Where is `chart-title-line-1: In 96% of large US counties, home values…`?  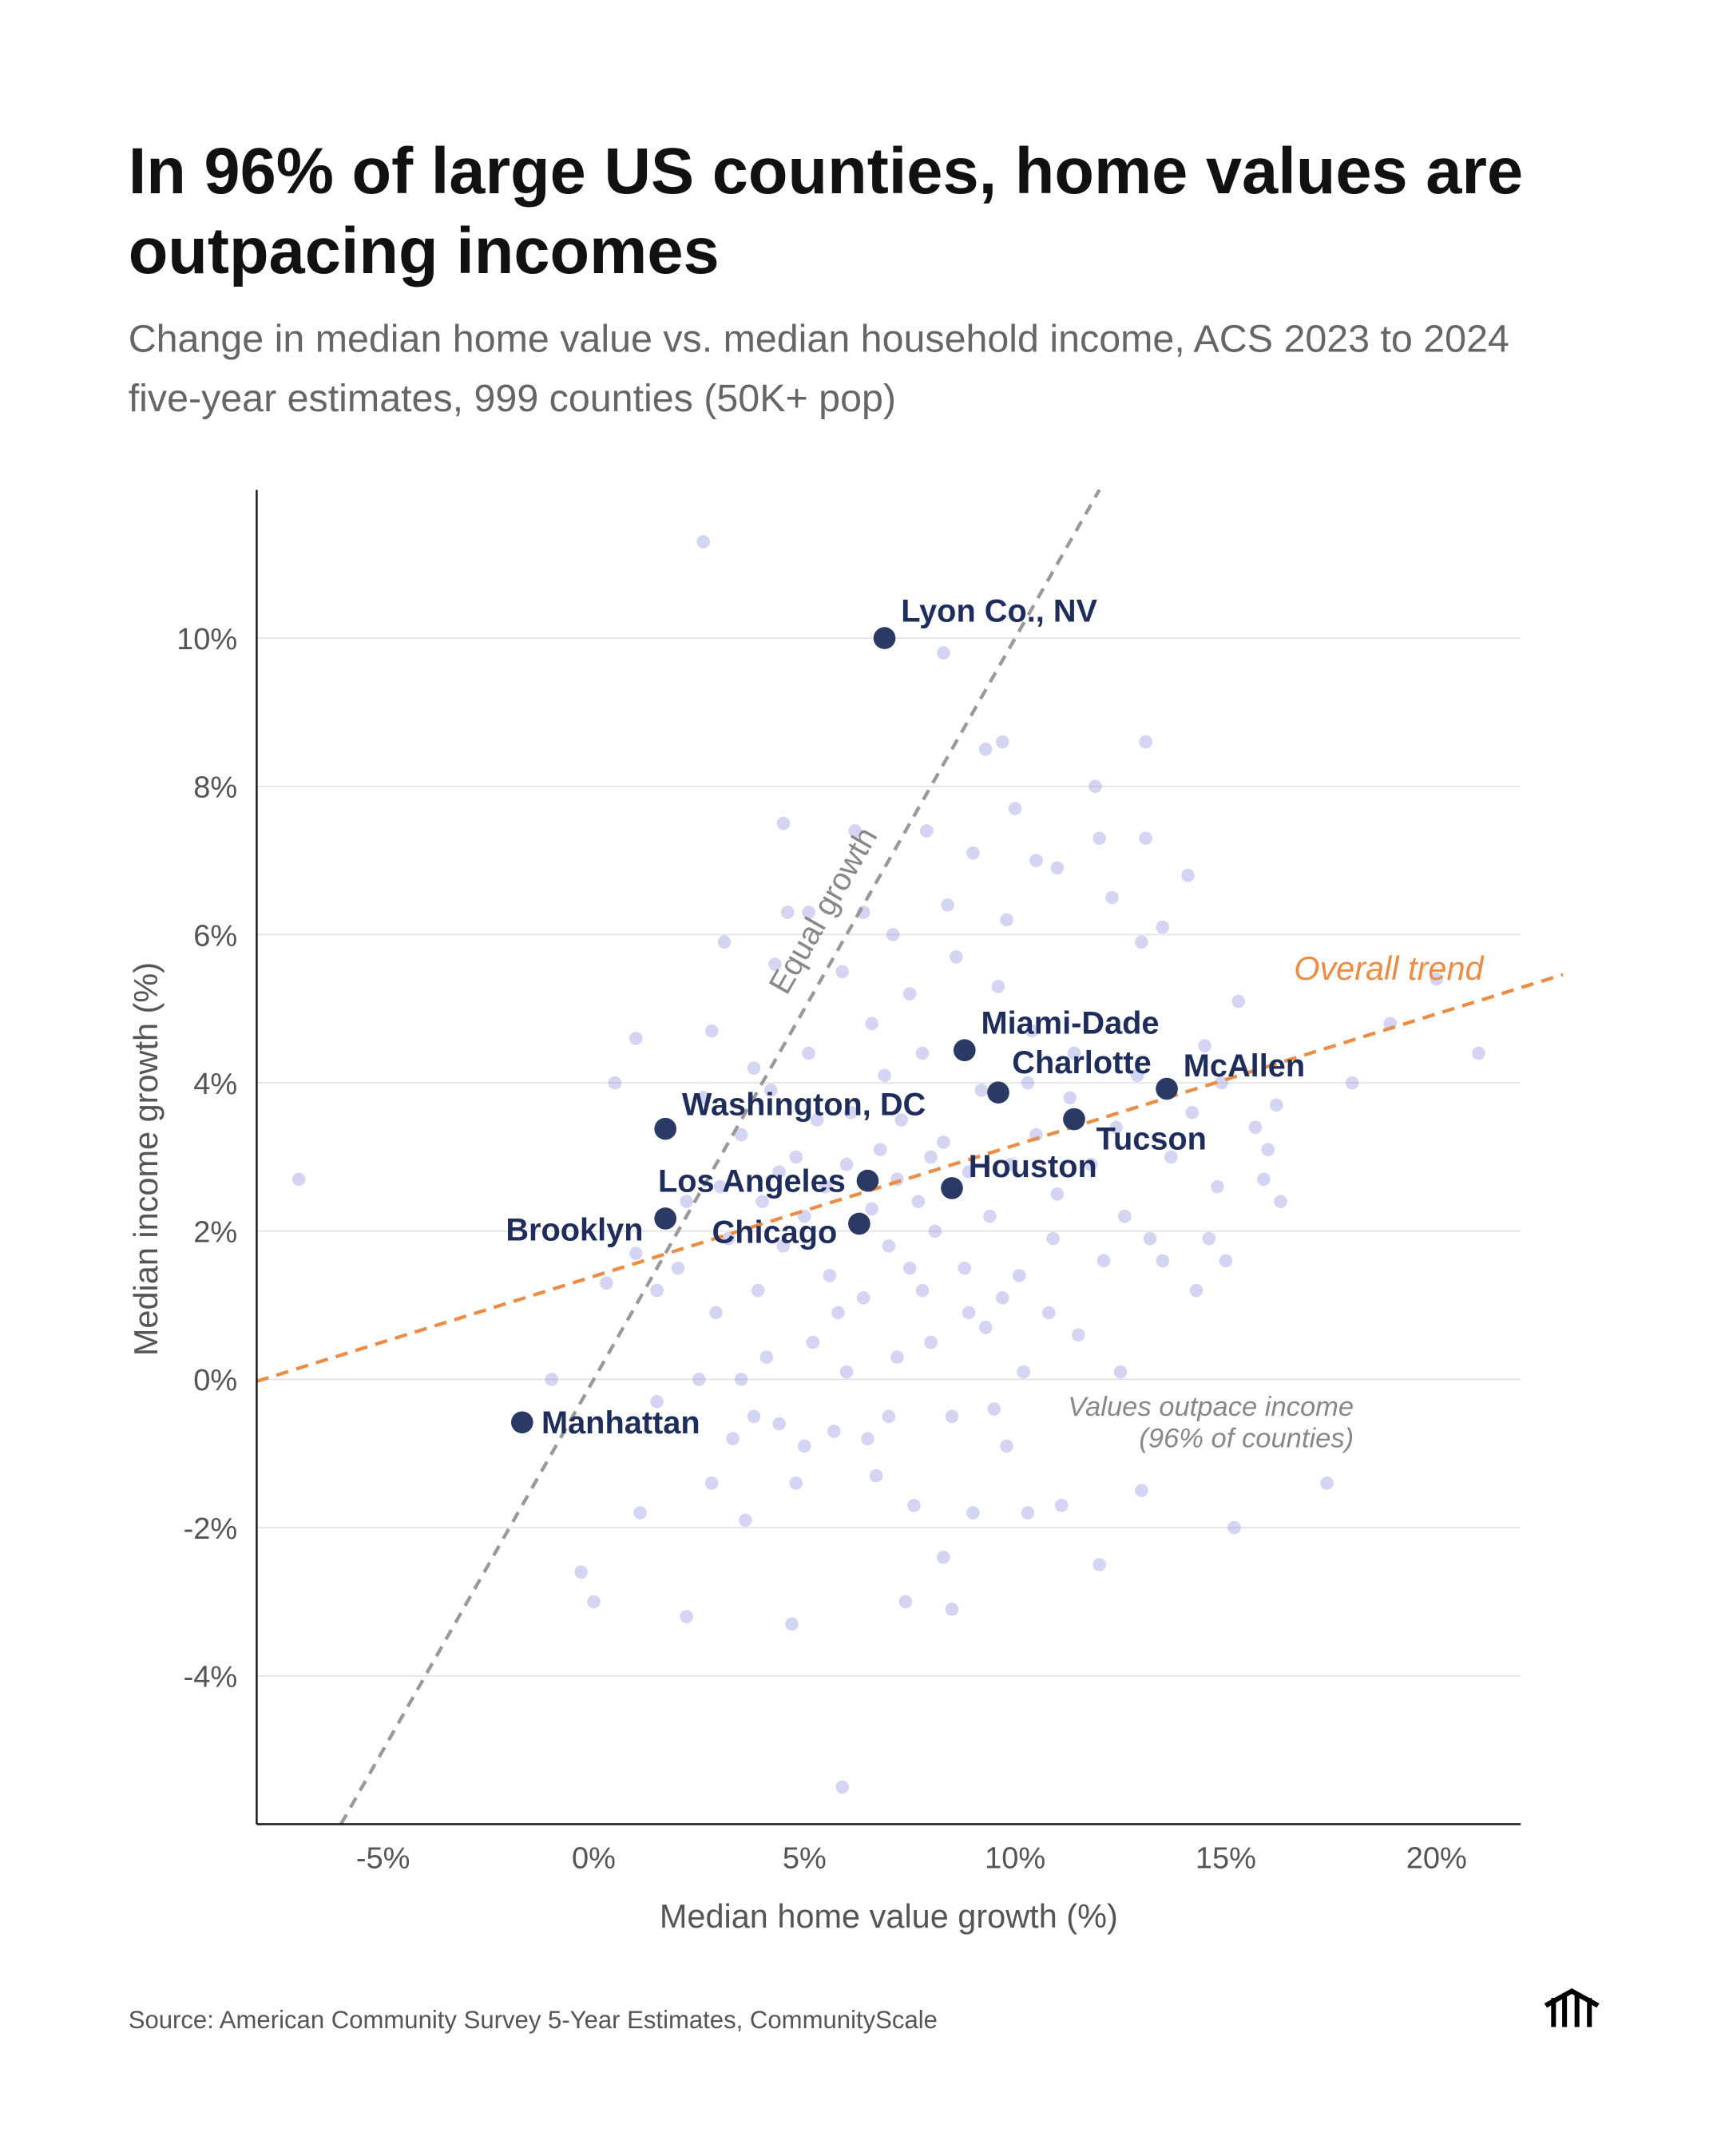
chart-title-line-1: In 96% of large US counties, home values… is located at coordinates (826, 171).